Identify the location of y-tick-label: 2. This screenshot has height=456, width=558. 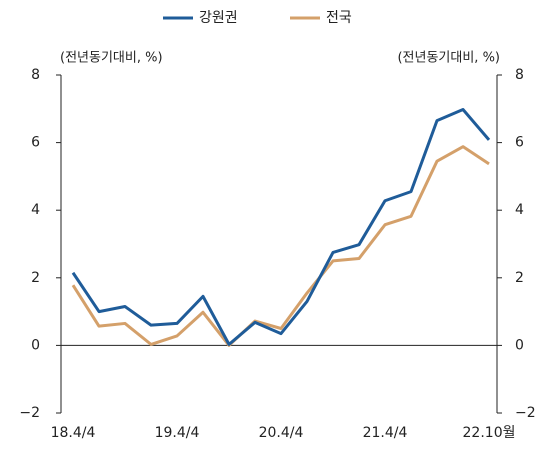
(35, 278).